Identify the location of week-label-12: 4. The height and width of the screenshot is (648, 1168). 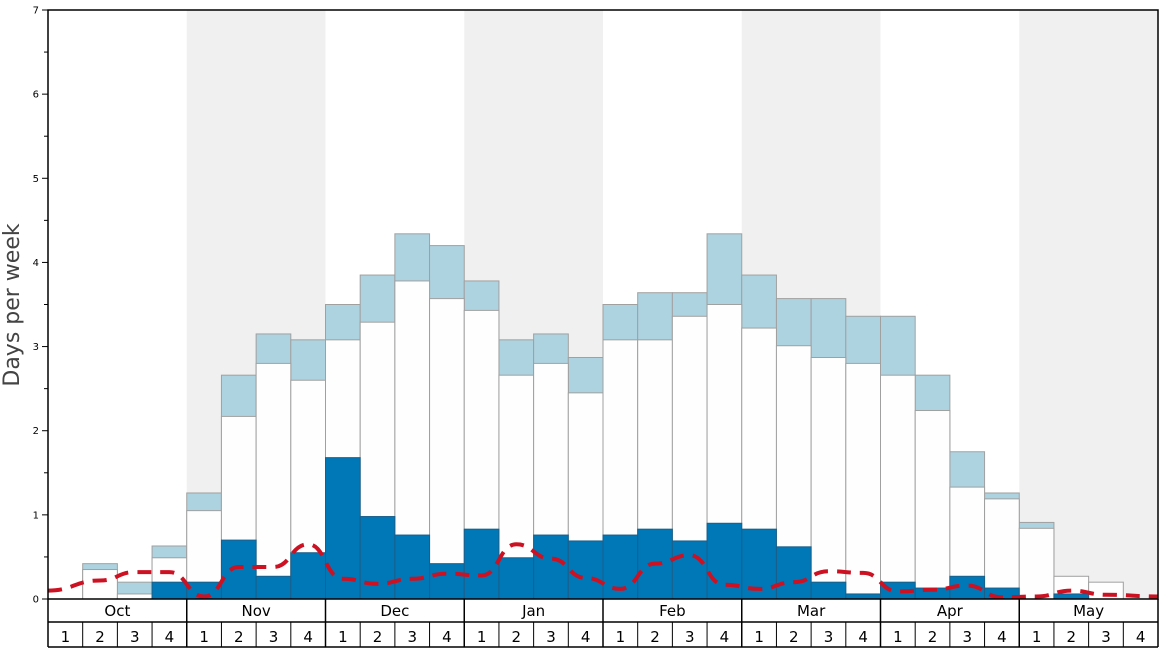
(447, 637).